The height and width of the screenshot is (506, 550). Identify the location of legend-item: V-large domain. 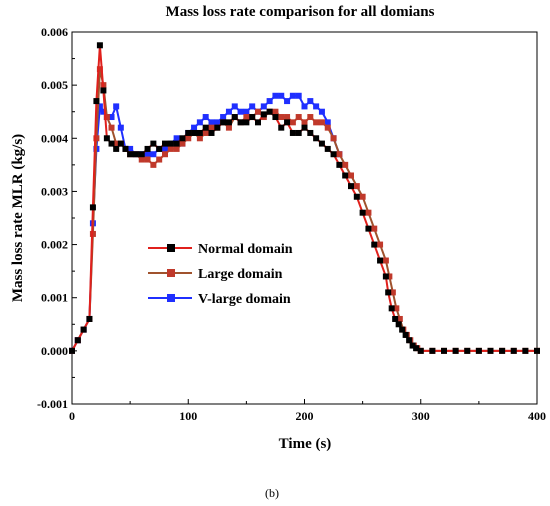
(219, 299).